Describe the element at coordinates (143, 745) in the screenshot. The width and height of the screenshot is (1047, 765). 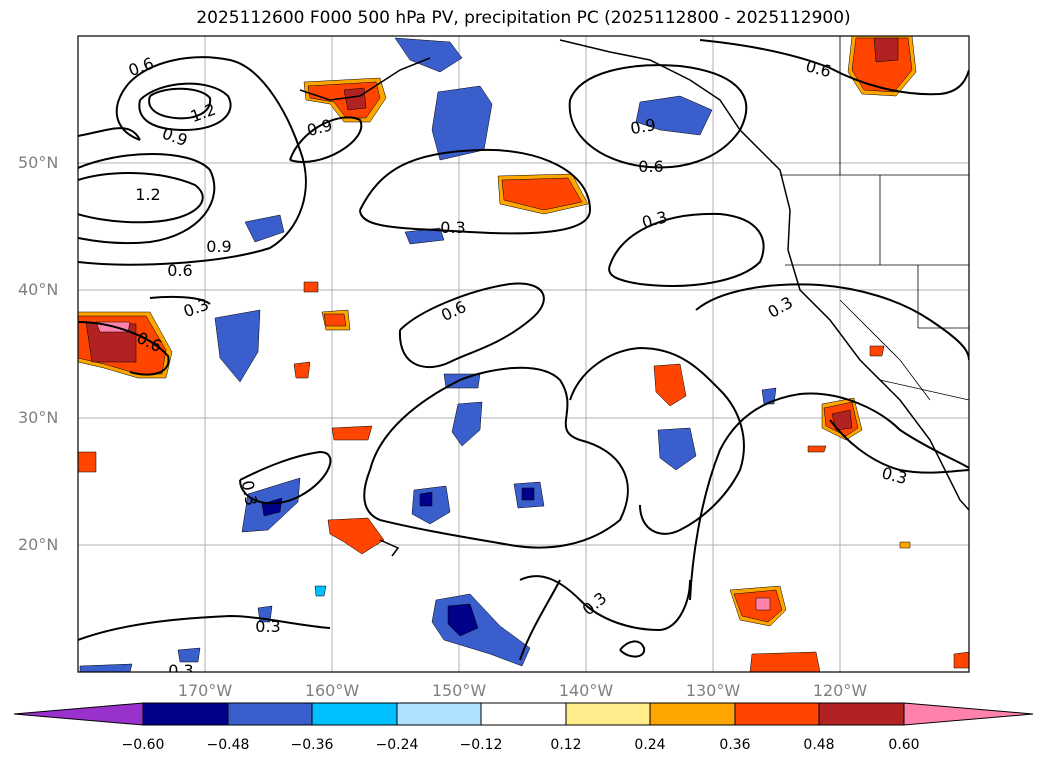
I see `colorbar-tick: −0.60` at that location.